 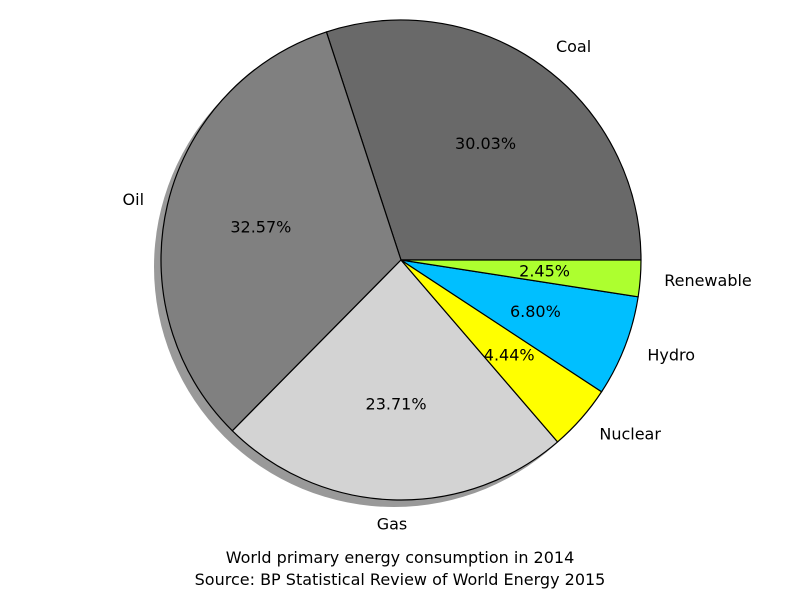 I want to click on pct-label-nuclear: 4.44%, so click(x=509, y=355).